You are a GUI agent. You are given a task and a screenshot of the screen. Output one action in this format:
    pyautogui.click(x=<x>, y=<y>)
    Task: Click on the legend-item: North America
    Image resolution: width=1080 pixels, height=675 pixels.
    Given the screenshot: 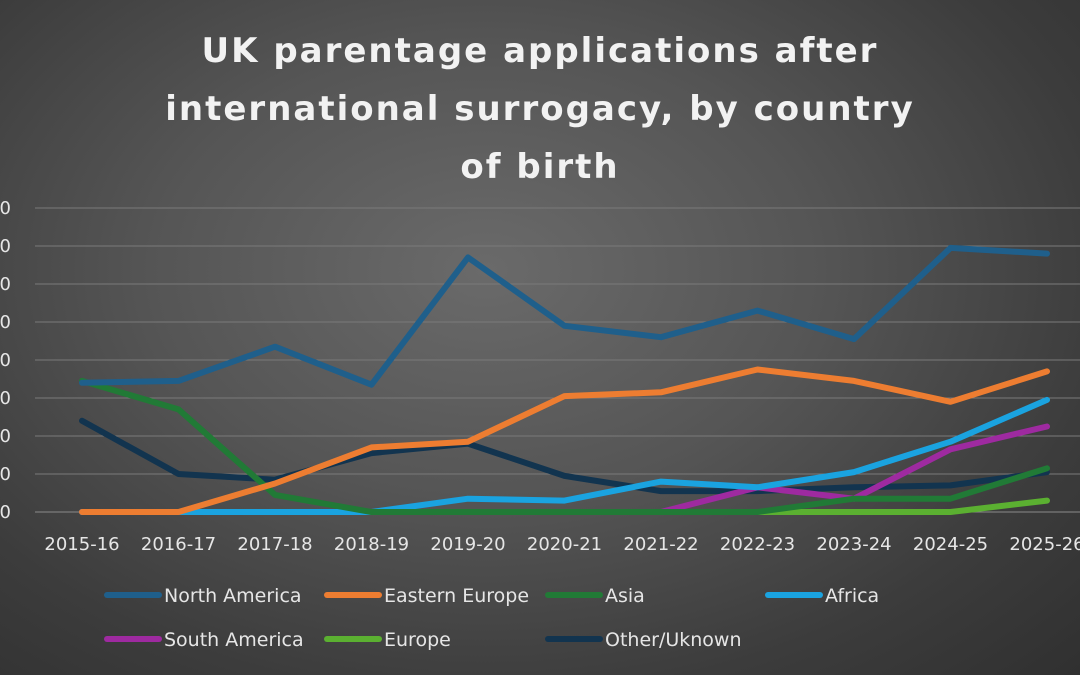 What is the action you would take?
    pyautogui.click(x=203, y=596)
    